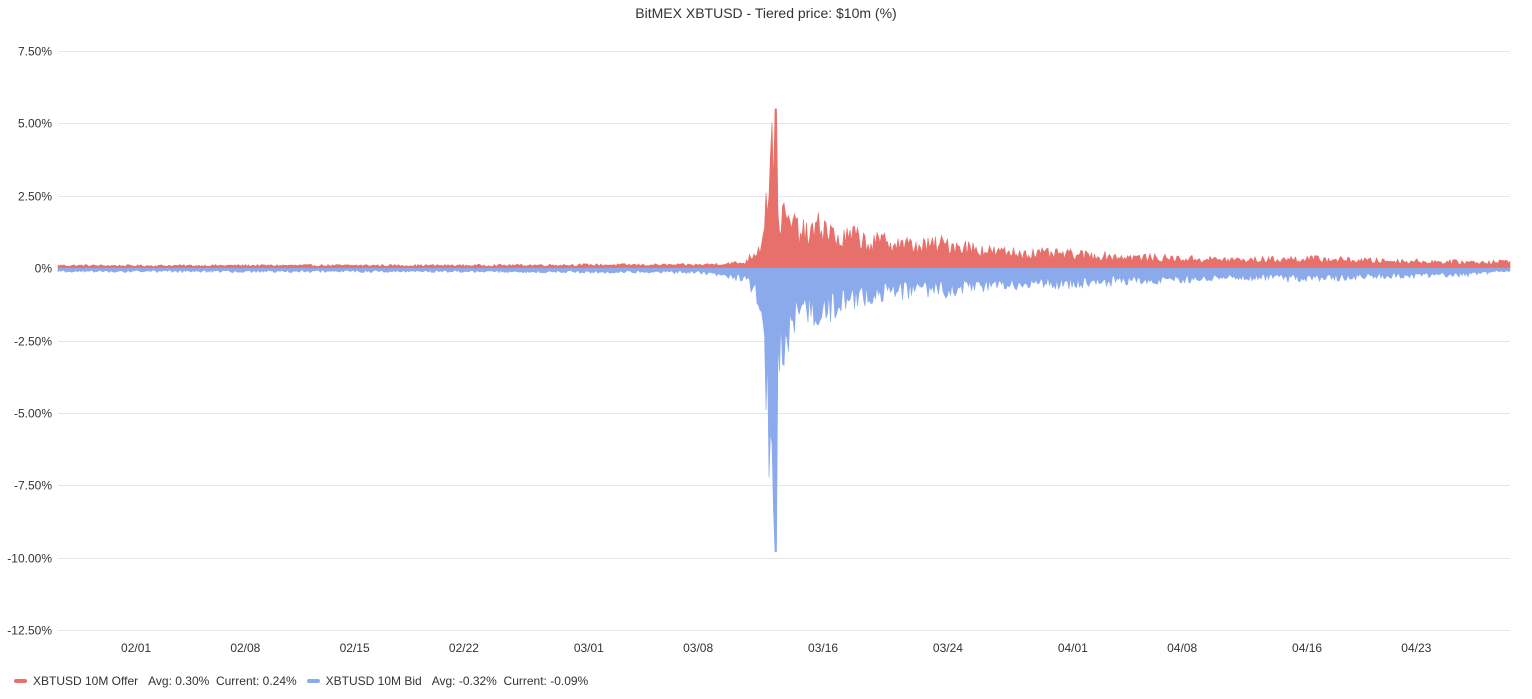 This screenshot has width=1532, height=699. Describe the element at coordinates (1182, 648) in the screenshot. I see `x-tick-label: 04/08` at that location.